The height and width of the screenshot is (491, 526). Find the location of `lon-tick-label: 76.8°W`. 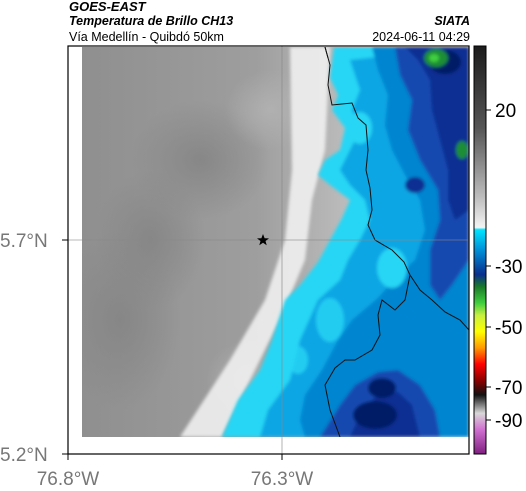

lon-tick-label: 76.8°W is located at coordinates (68, 479).